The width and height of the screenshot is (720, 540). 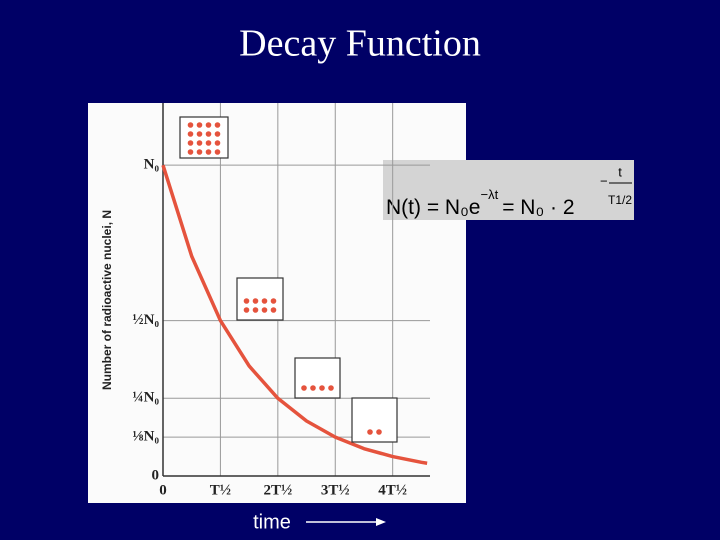 What do you see at coordinates (272, 522) in the screenshot?
I see `x-axis-label: time` at bounding box center [272, 522].